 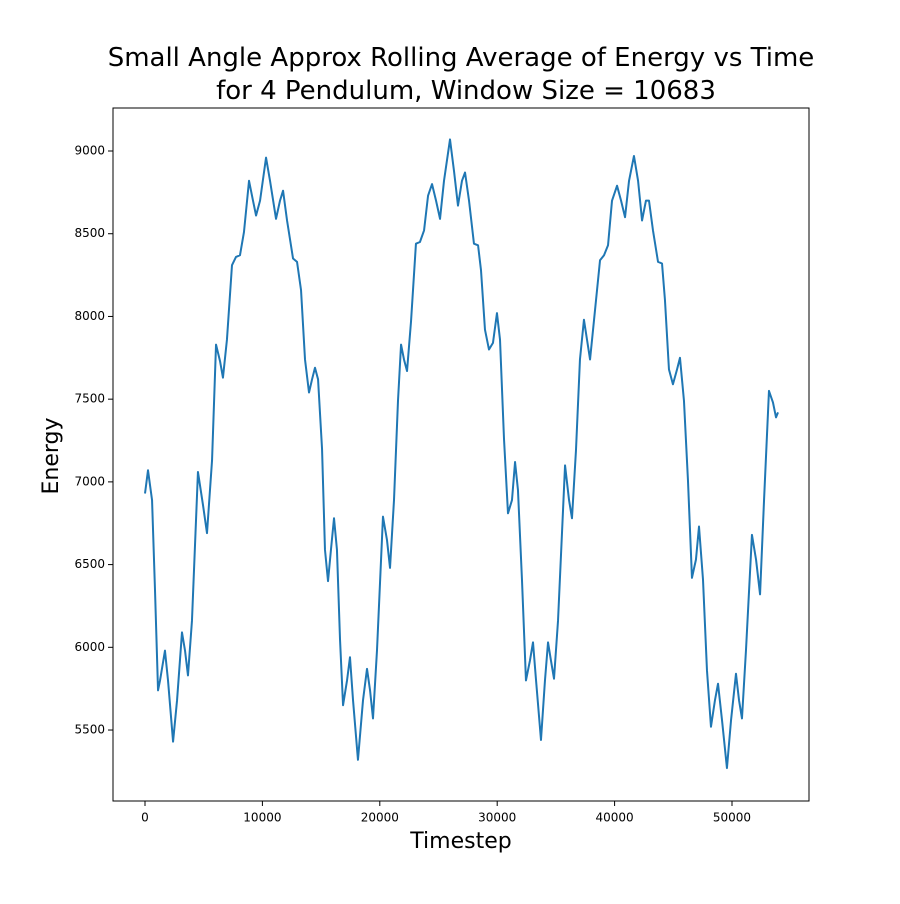 What do you see at coordinates (89, 316) in the screenshot?
I see `y-tick-label: 8000` at bounding box center [89, 316].